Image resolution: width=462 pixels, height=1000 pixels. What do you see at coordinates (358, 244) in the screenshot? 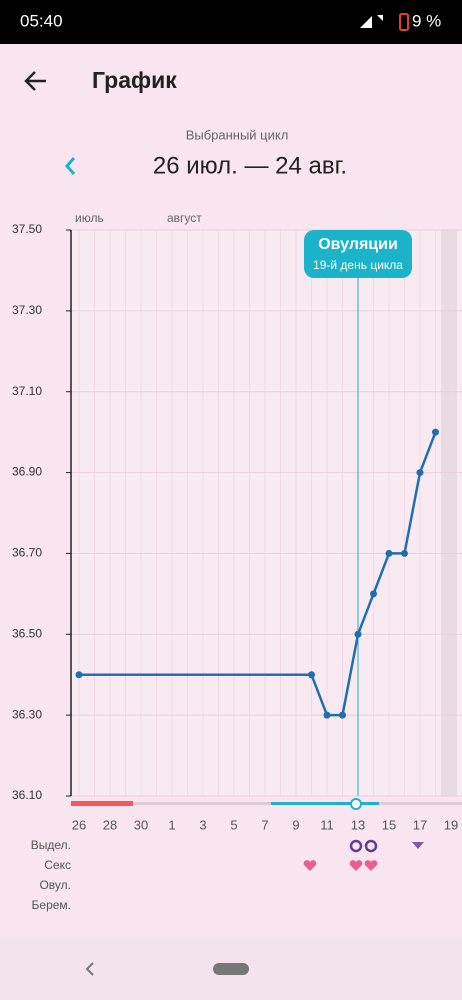
I see `ovulation-title: Овуляции` at bounding box center [358, 244].